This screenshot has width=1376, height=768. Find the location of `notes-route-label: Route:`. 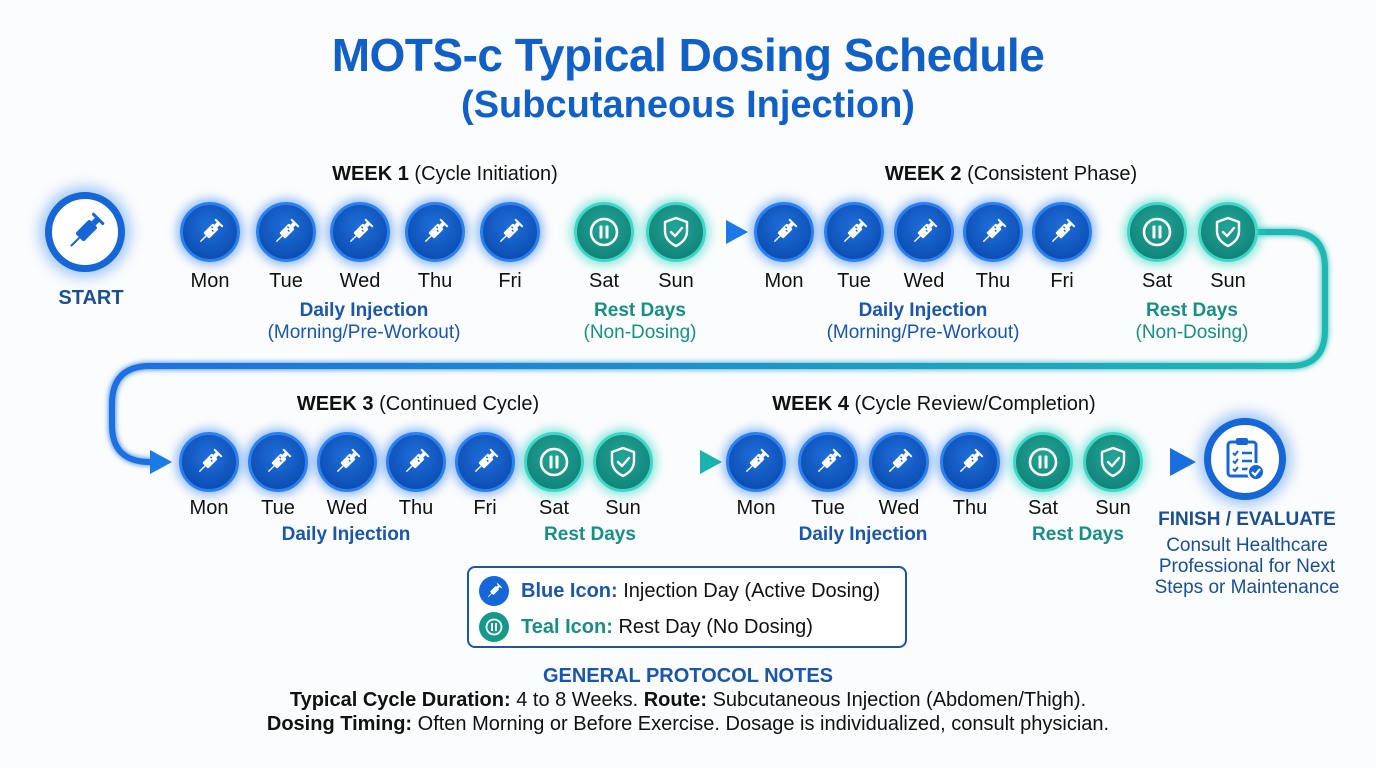

notes-route-label: Route: is located at coordinates (675, 700).